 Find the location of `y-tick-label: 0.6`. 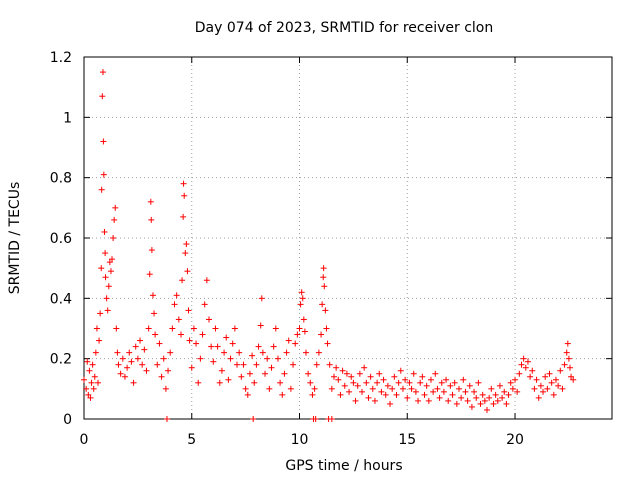

y-tick-label: 0.6 is located at coordinates (61, 239).